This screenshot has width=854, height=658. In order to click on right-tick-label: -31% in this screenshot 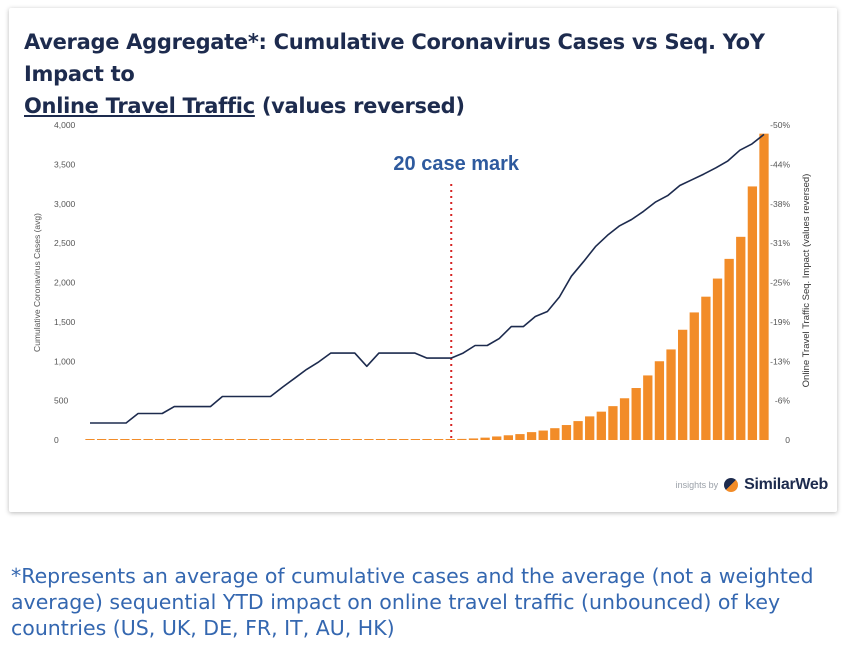, I will do `click(780, 243)`.